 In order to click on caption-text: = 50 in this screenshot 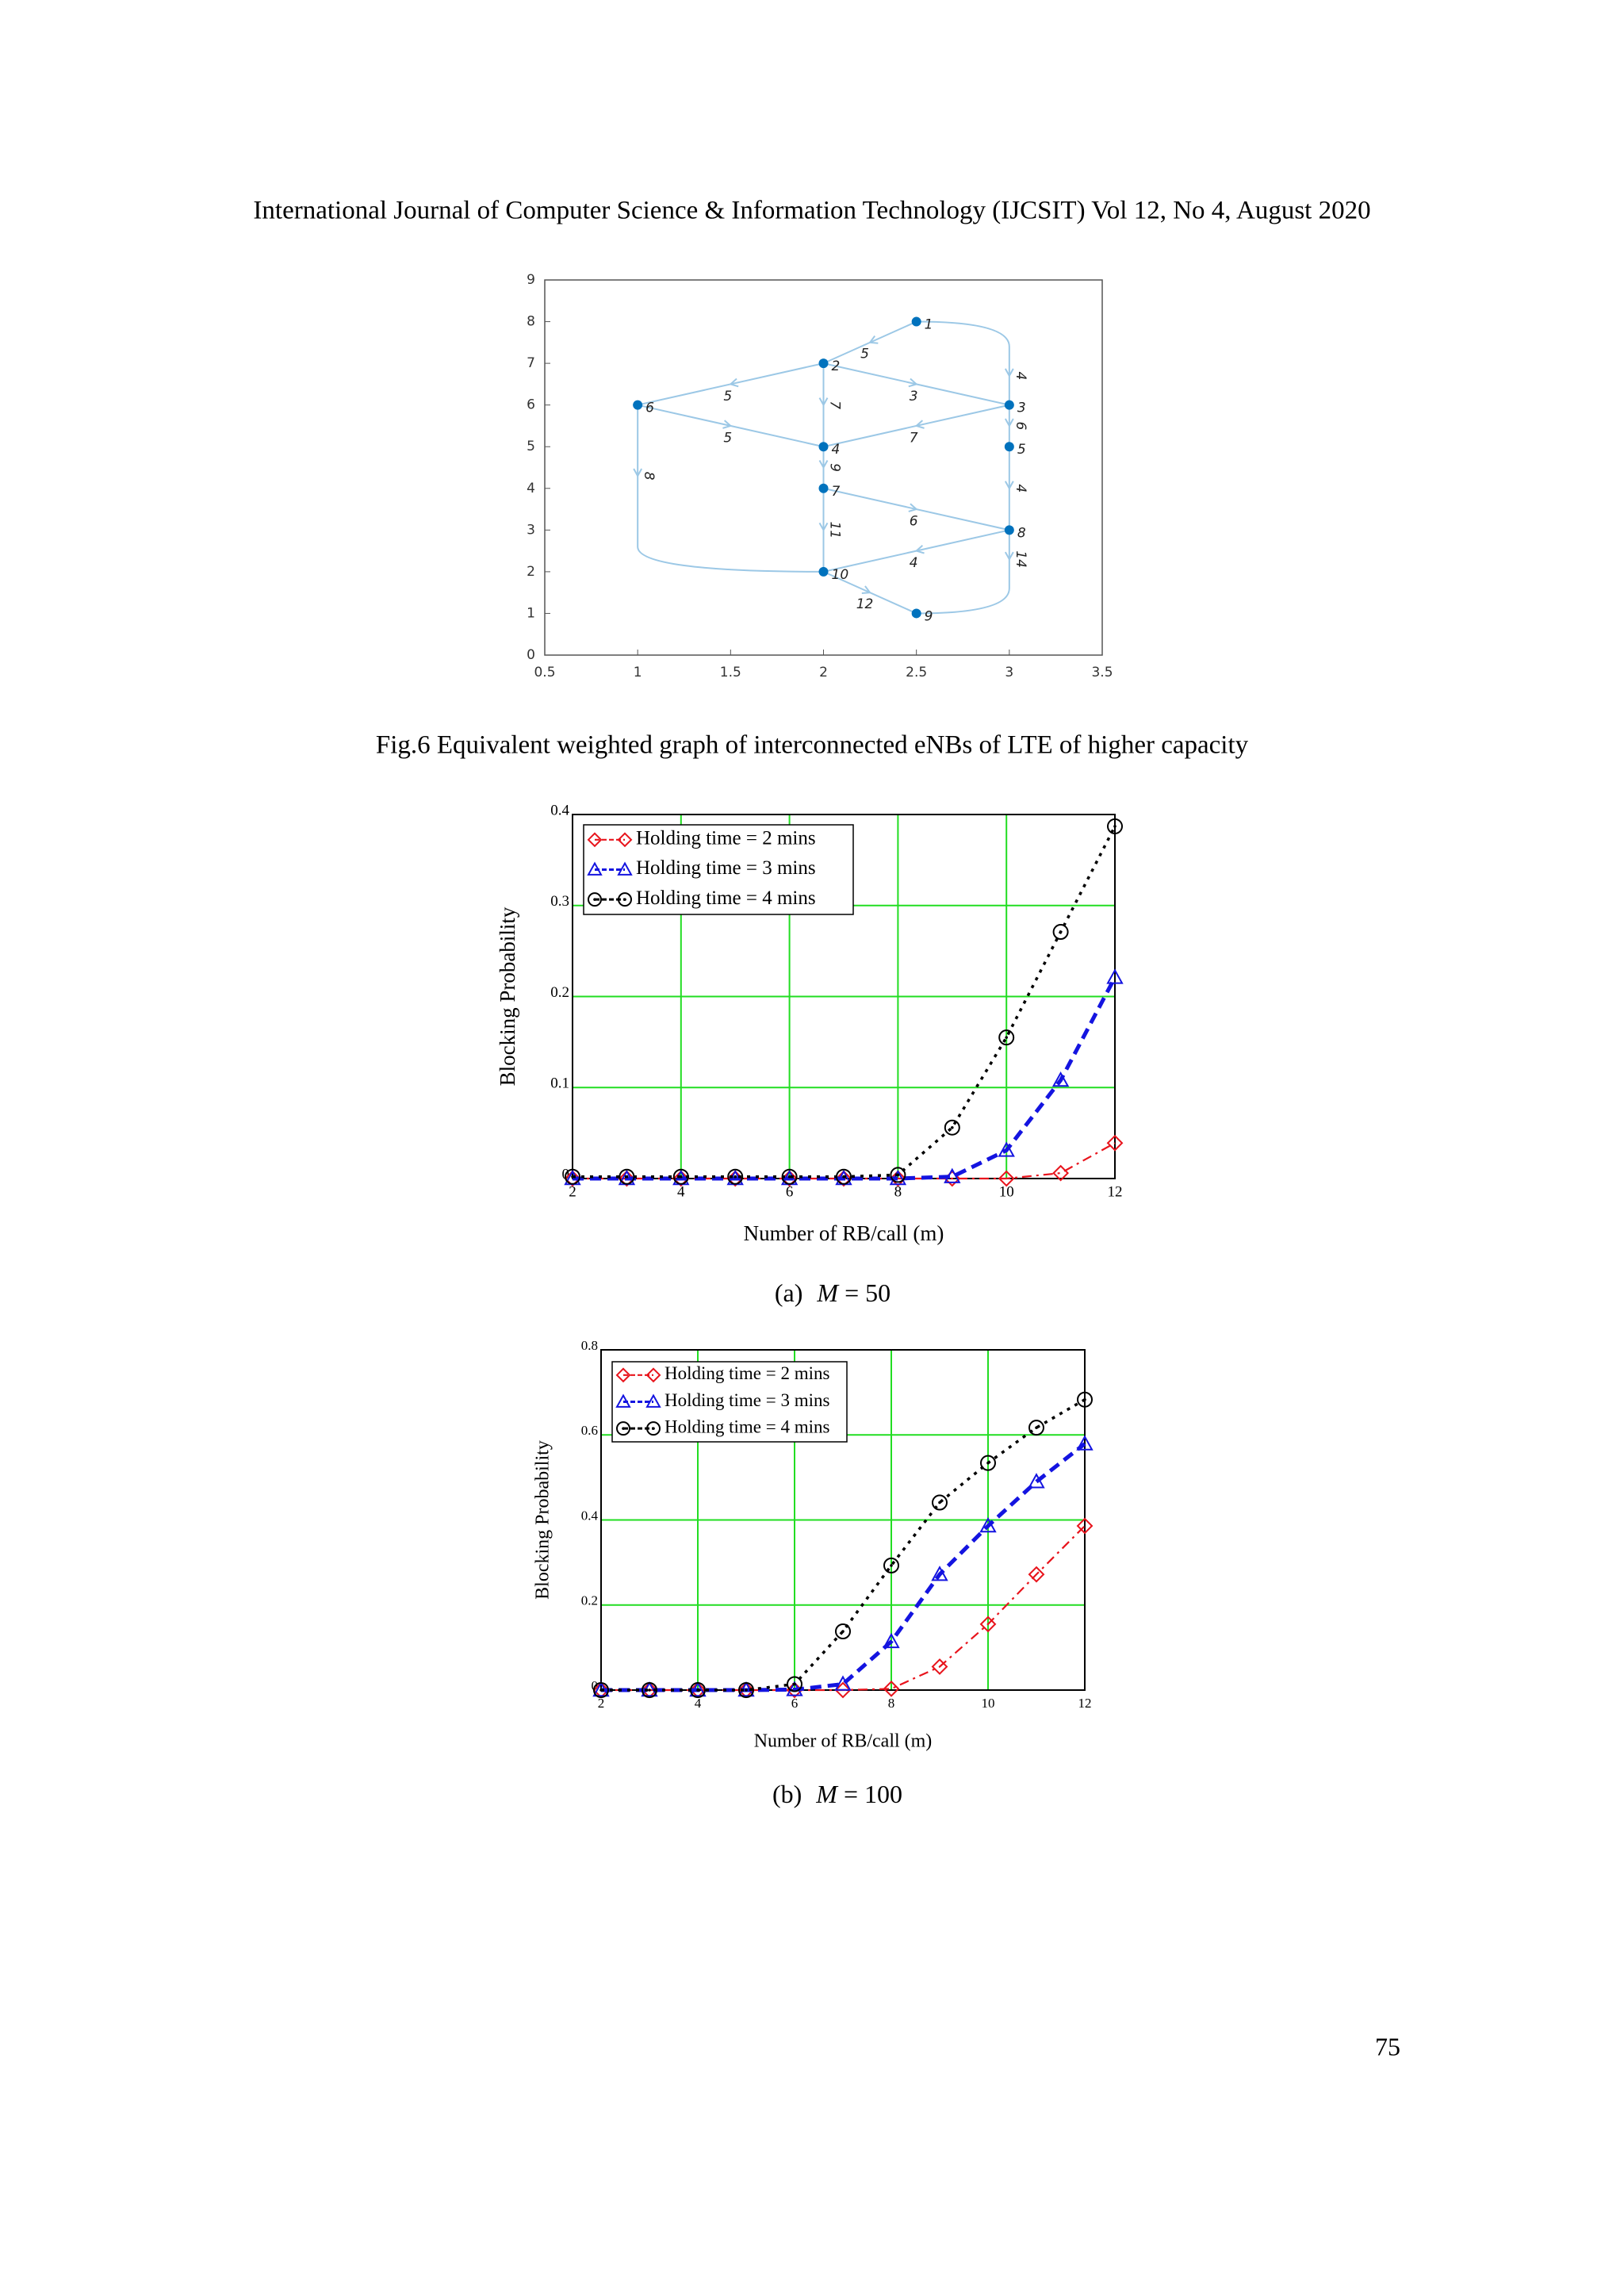, I will do `click(868, 1292)`.